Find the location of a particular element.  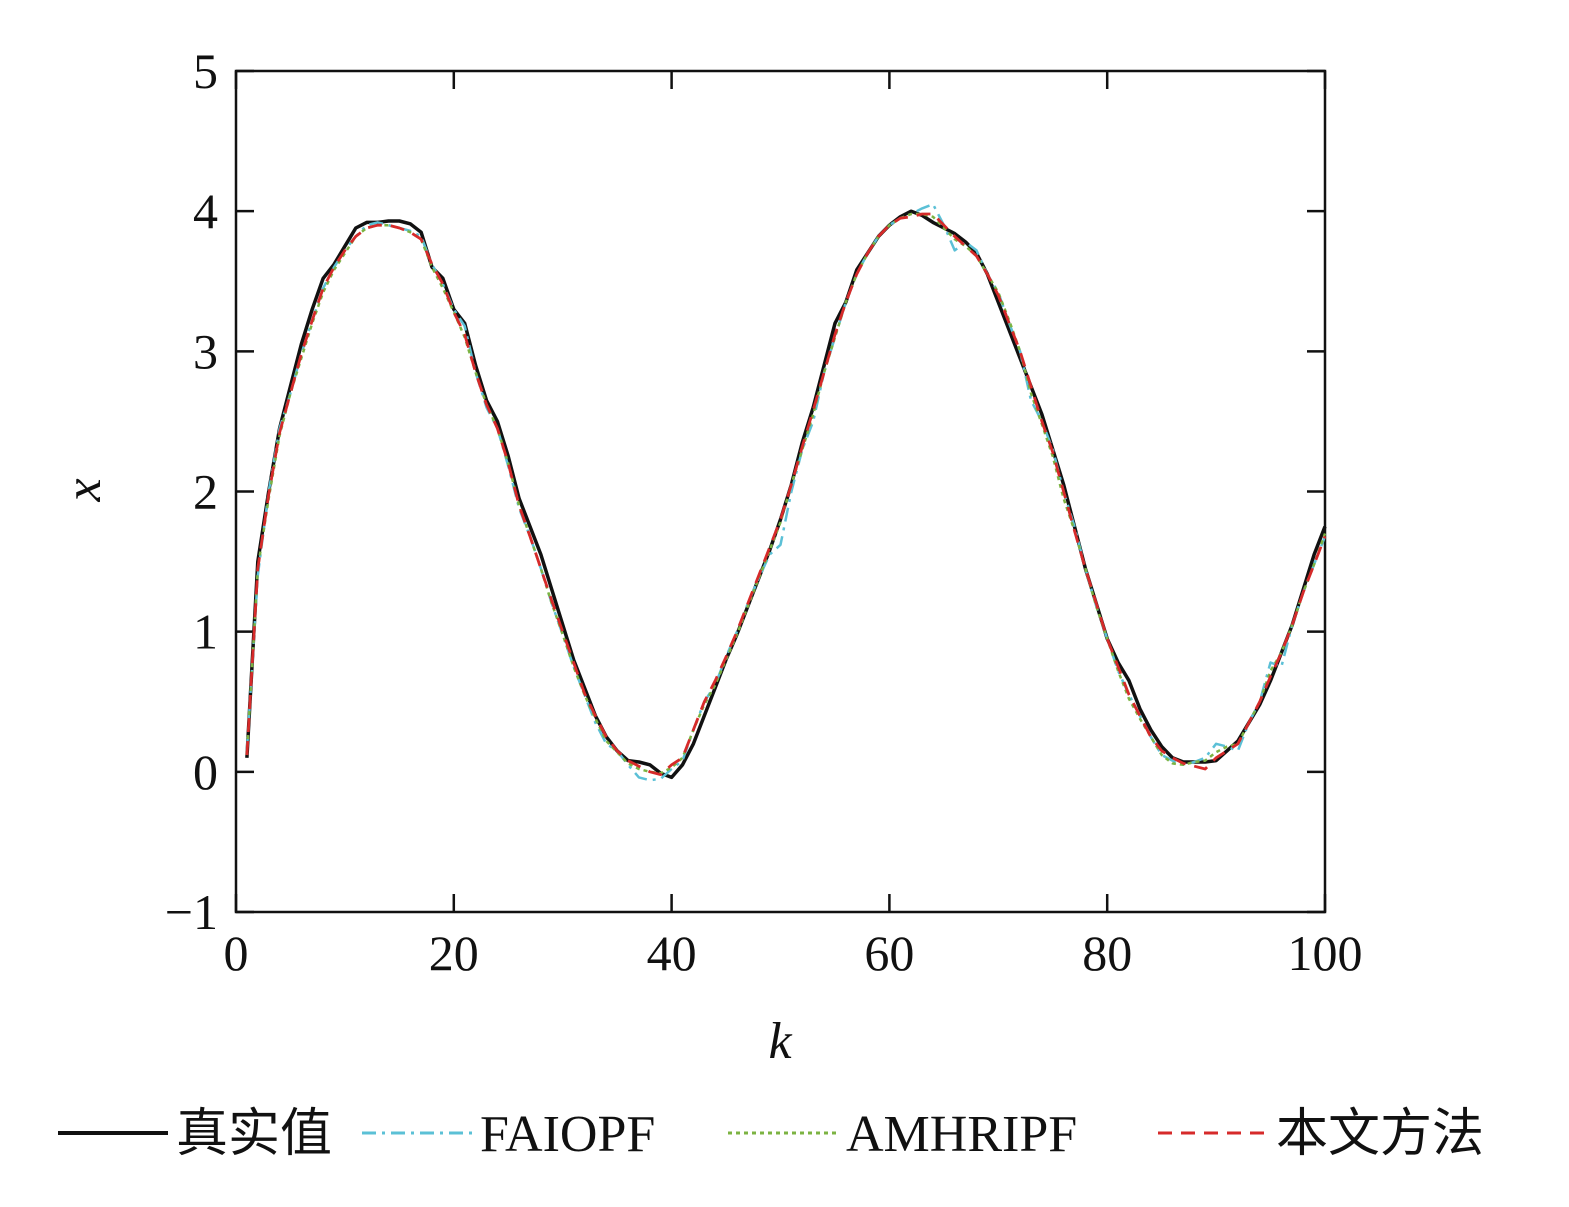

y-tick-label: 5 is located at coordinates (205, 71).